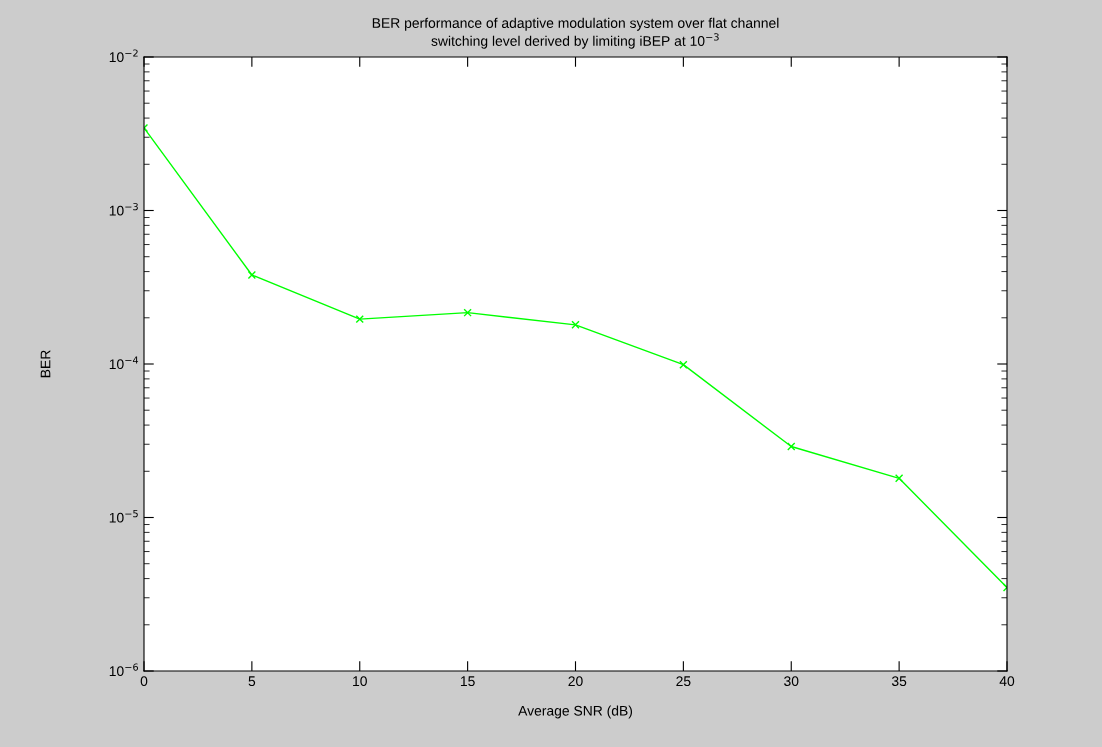  What do you see at coordinates (575, 33) in the screenshot?
I see `chart-title: BER performance of adaptive modulation system over flat channel switching level derived by limiting iBEP at 10$^{−3}$` at bounding box center [575, 33].